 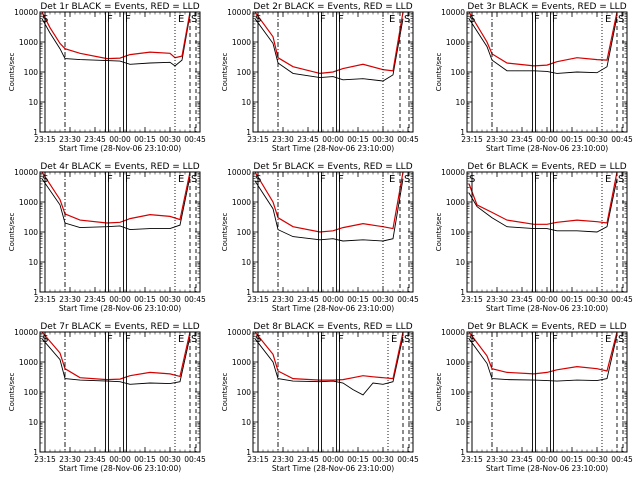 I want to click on panel-title: Det 1r BLACK = Events, RED = LLD, so click(x=119, y=7).